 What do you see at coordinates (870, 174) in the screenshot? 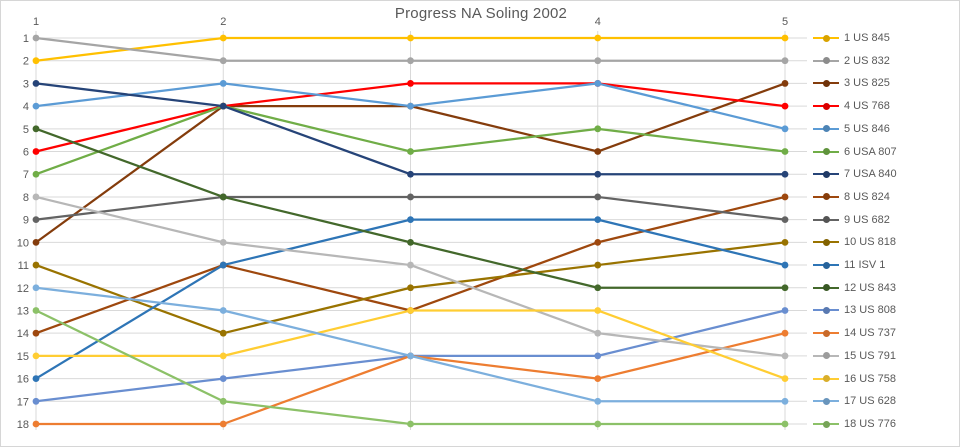
I see `legend-label: 7 USA 840` at bounding box center [870, 174].